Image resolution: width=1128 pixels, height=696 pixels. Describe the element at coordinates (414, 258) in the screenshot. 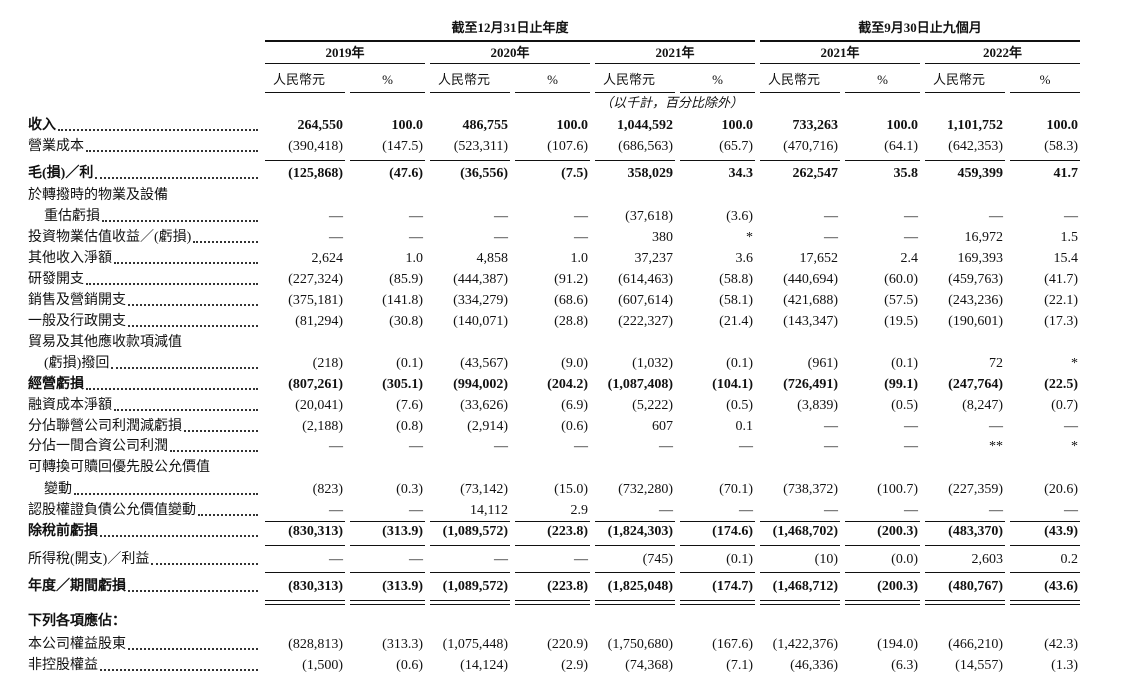

I see `cell-value: 1.0` at that location.